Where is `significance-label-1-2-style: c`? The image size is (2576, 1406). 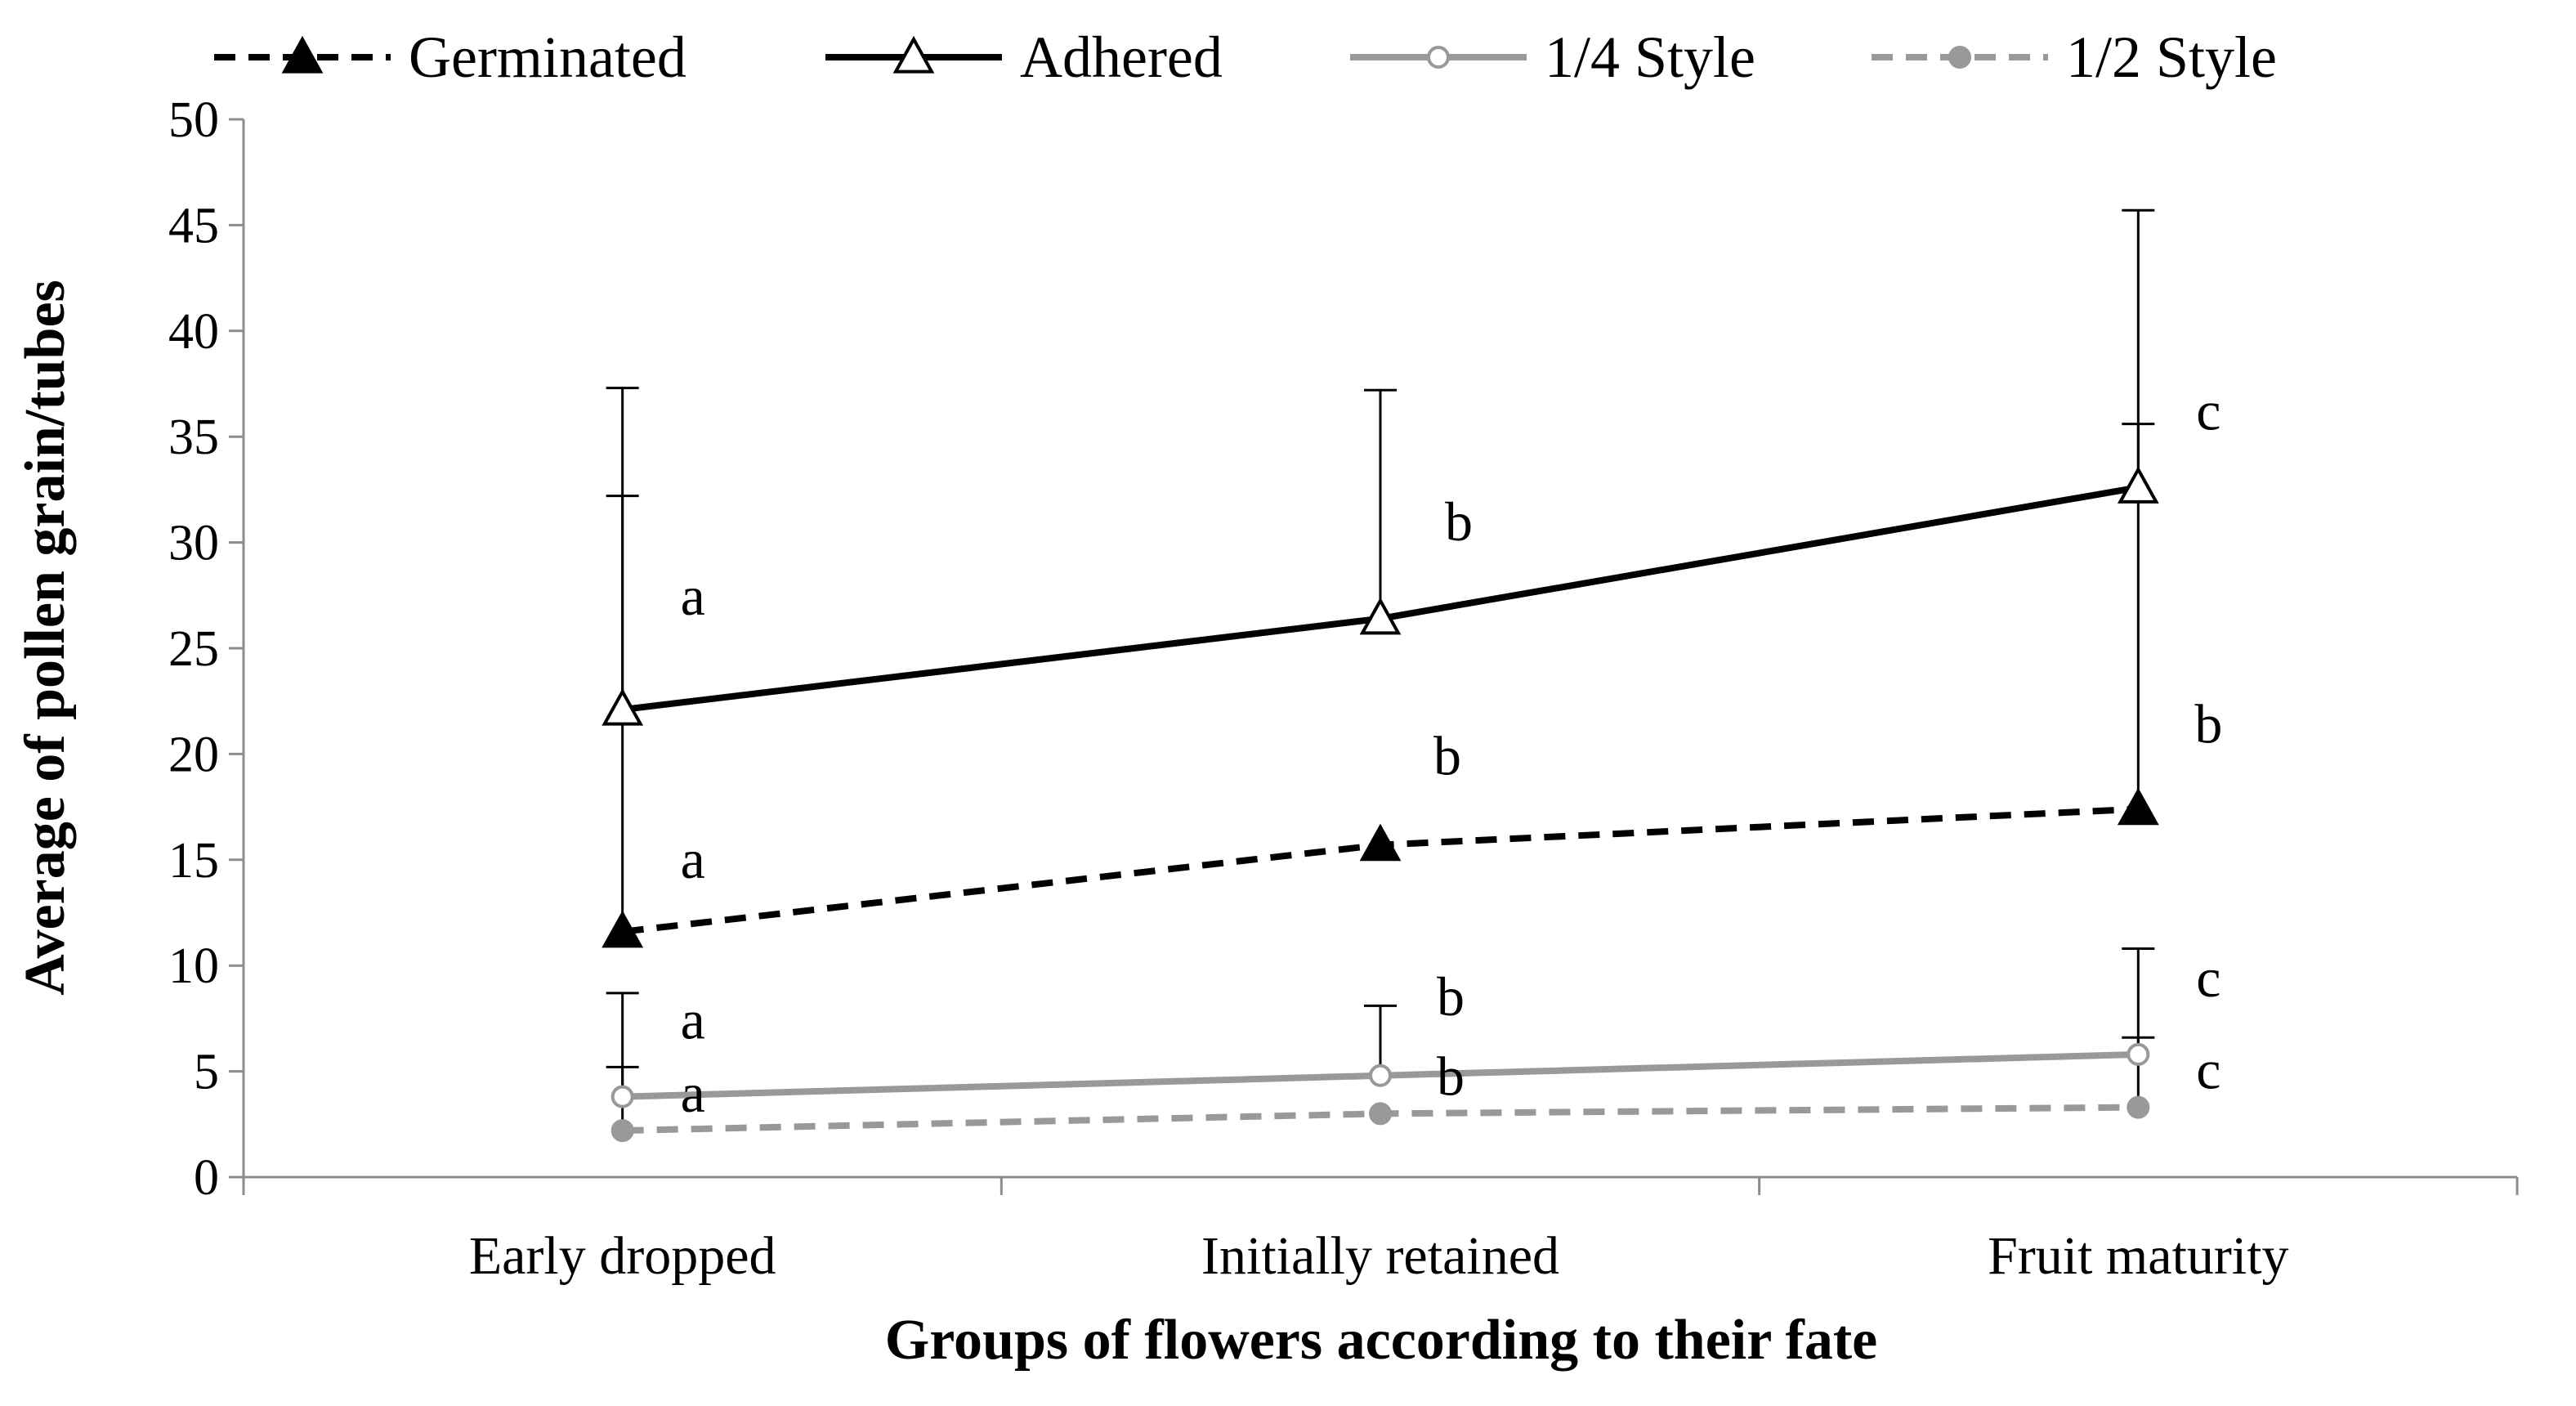 significance-label-1-2-style: c is located at coordinates (2208, 1070).